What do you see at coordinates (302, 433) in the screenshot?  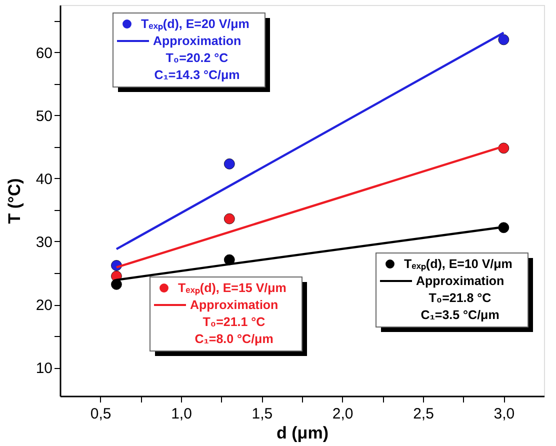 I see `x-axis-title: d (μm)` at bounding box center [302, 433].